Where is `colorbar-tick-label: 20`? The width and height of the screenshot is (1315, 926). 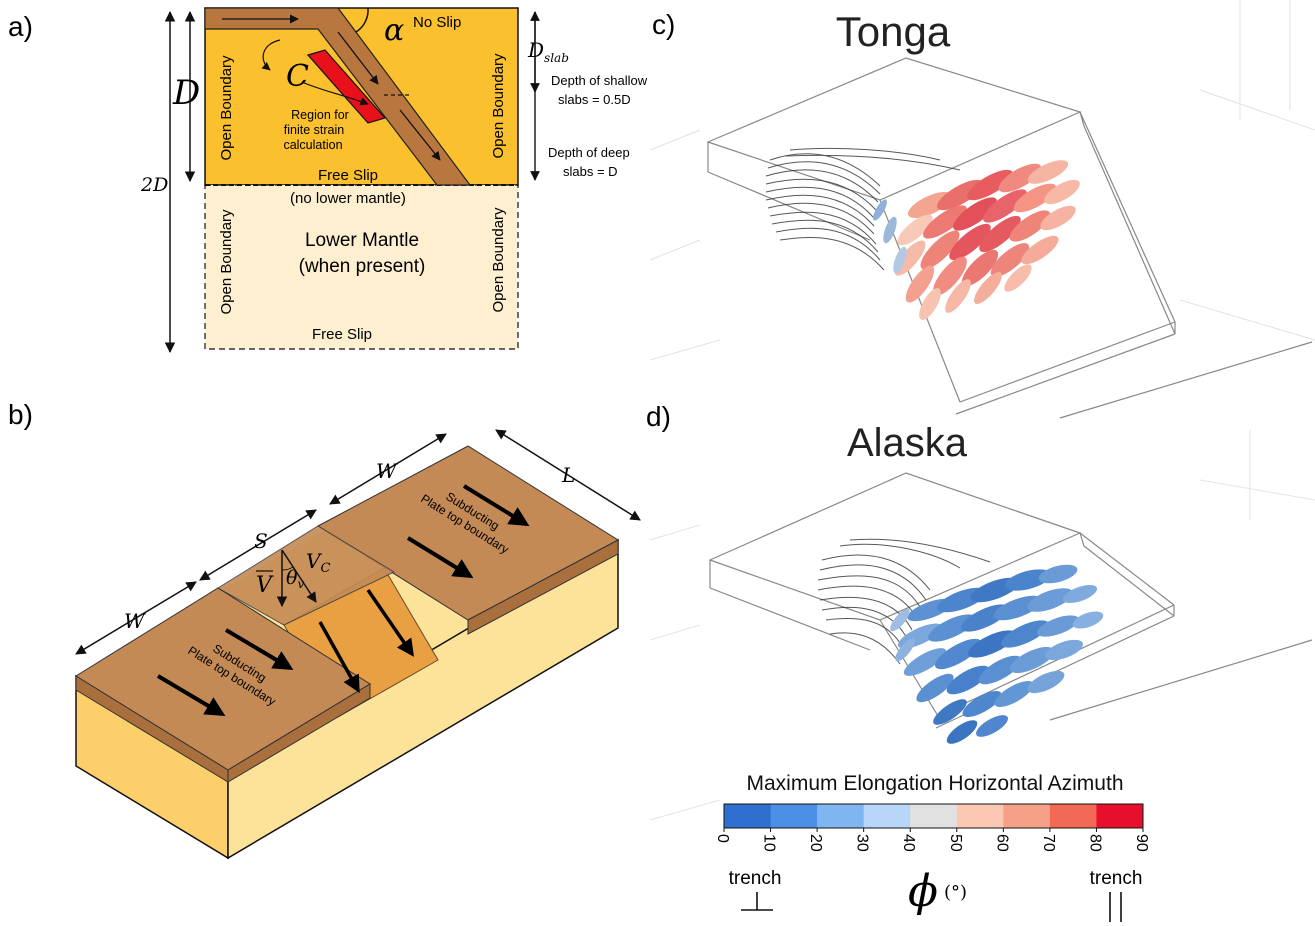
colorbar-tick-label: 20 is located at coordinates (815, 843).